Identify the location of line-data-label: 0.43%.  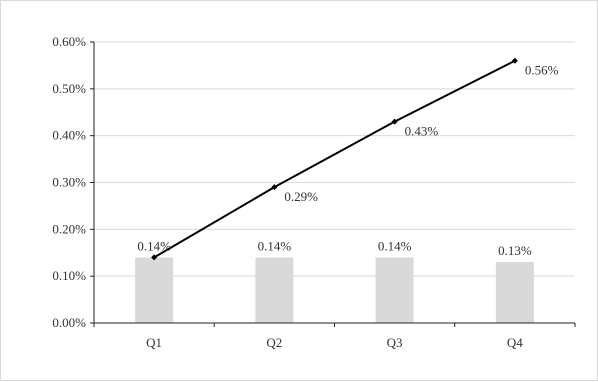
(422, 131).